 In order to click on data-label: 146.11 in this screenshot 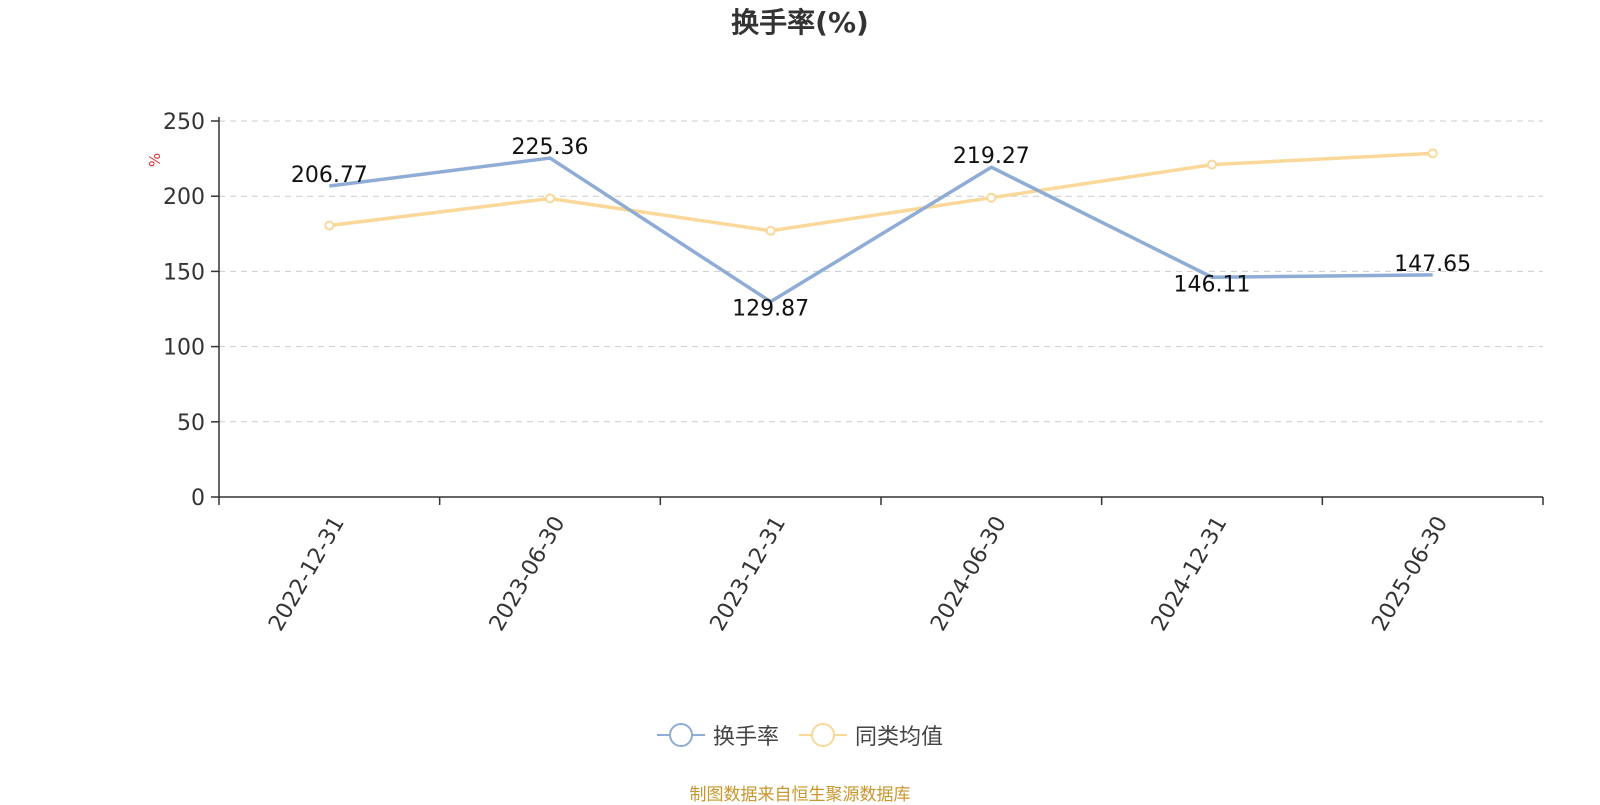, I will do `click(1212, 284)`.